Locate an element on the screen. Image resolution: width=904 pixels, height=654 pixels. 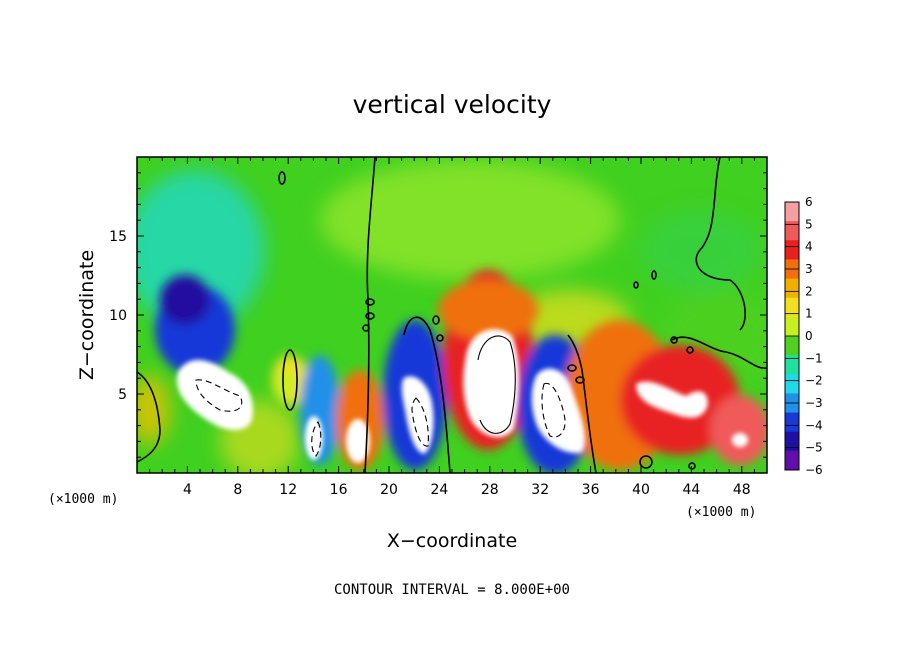
colorbar-tick-label: −2 is located at coordinates (814, 381).